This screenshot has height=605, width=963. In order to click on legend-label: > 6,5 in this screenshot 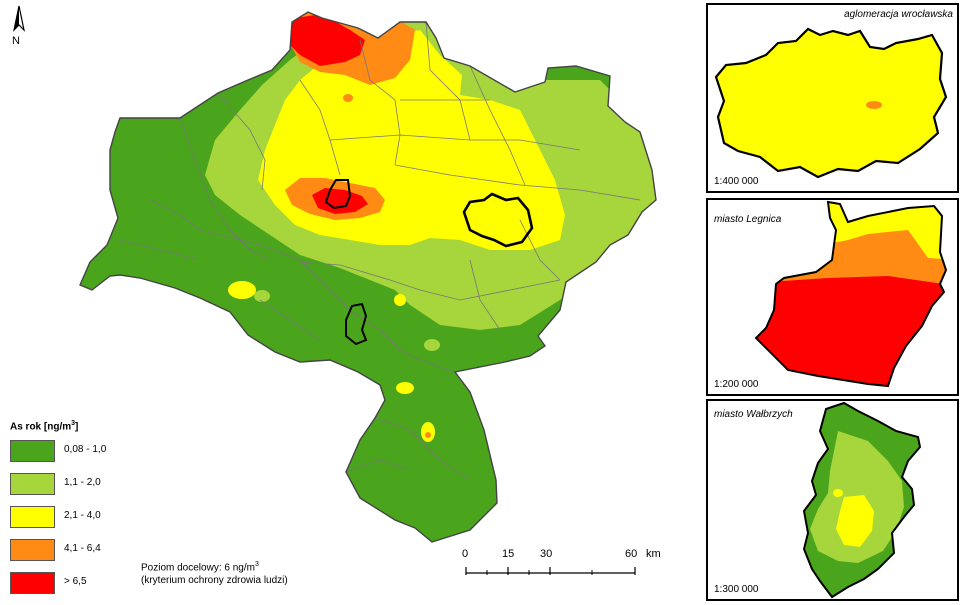, I will do `click(75, 582)`.